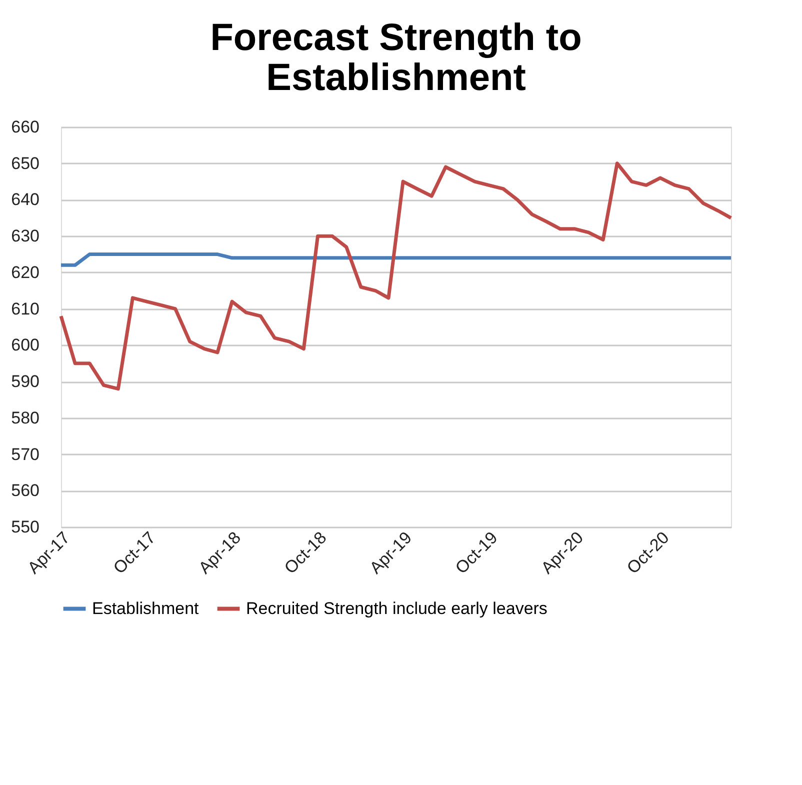  Describe the element at coordinates (25, 454) in the screenshot. I see `y-tick-label: 570` at that location.